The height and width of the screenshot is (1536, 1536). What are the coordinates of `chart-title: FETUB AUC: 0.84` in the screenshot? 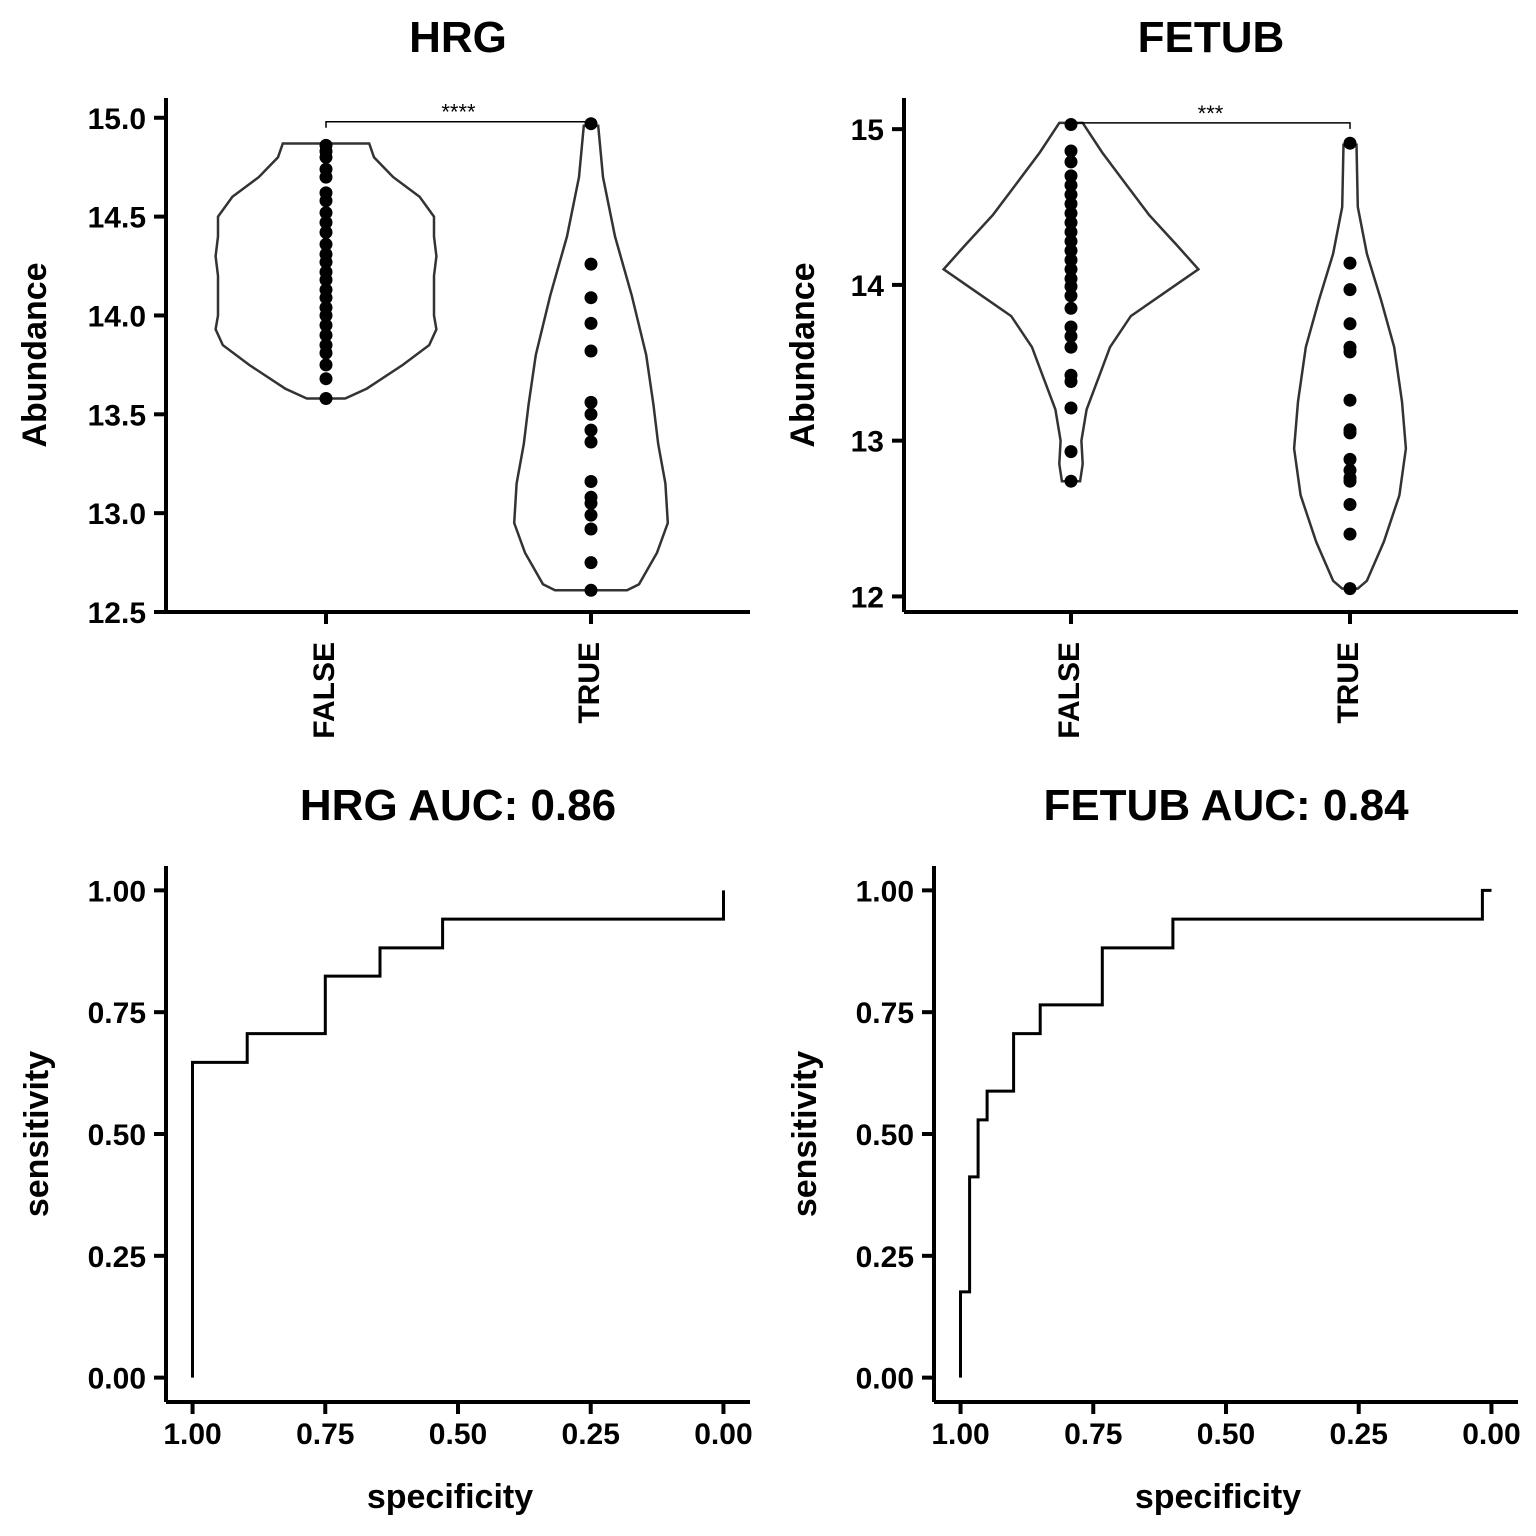 It's located at (1226, 805).